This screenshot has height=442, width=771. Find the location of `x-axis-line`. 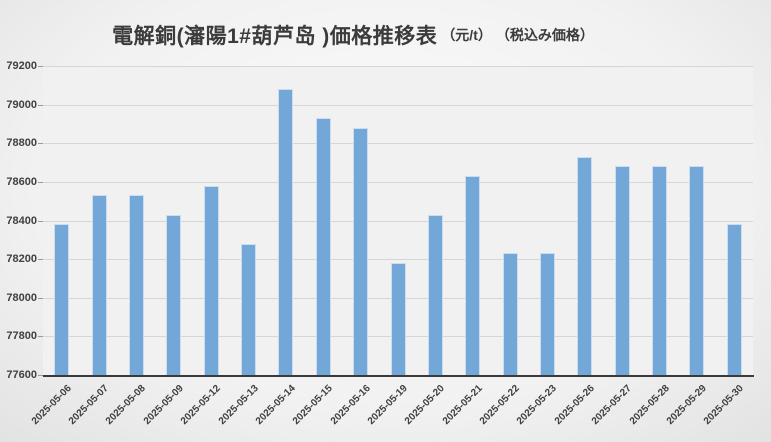

x-axis-line is located at coordinates (398, 376).